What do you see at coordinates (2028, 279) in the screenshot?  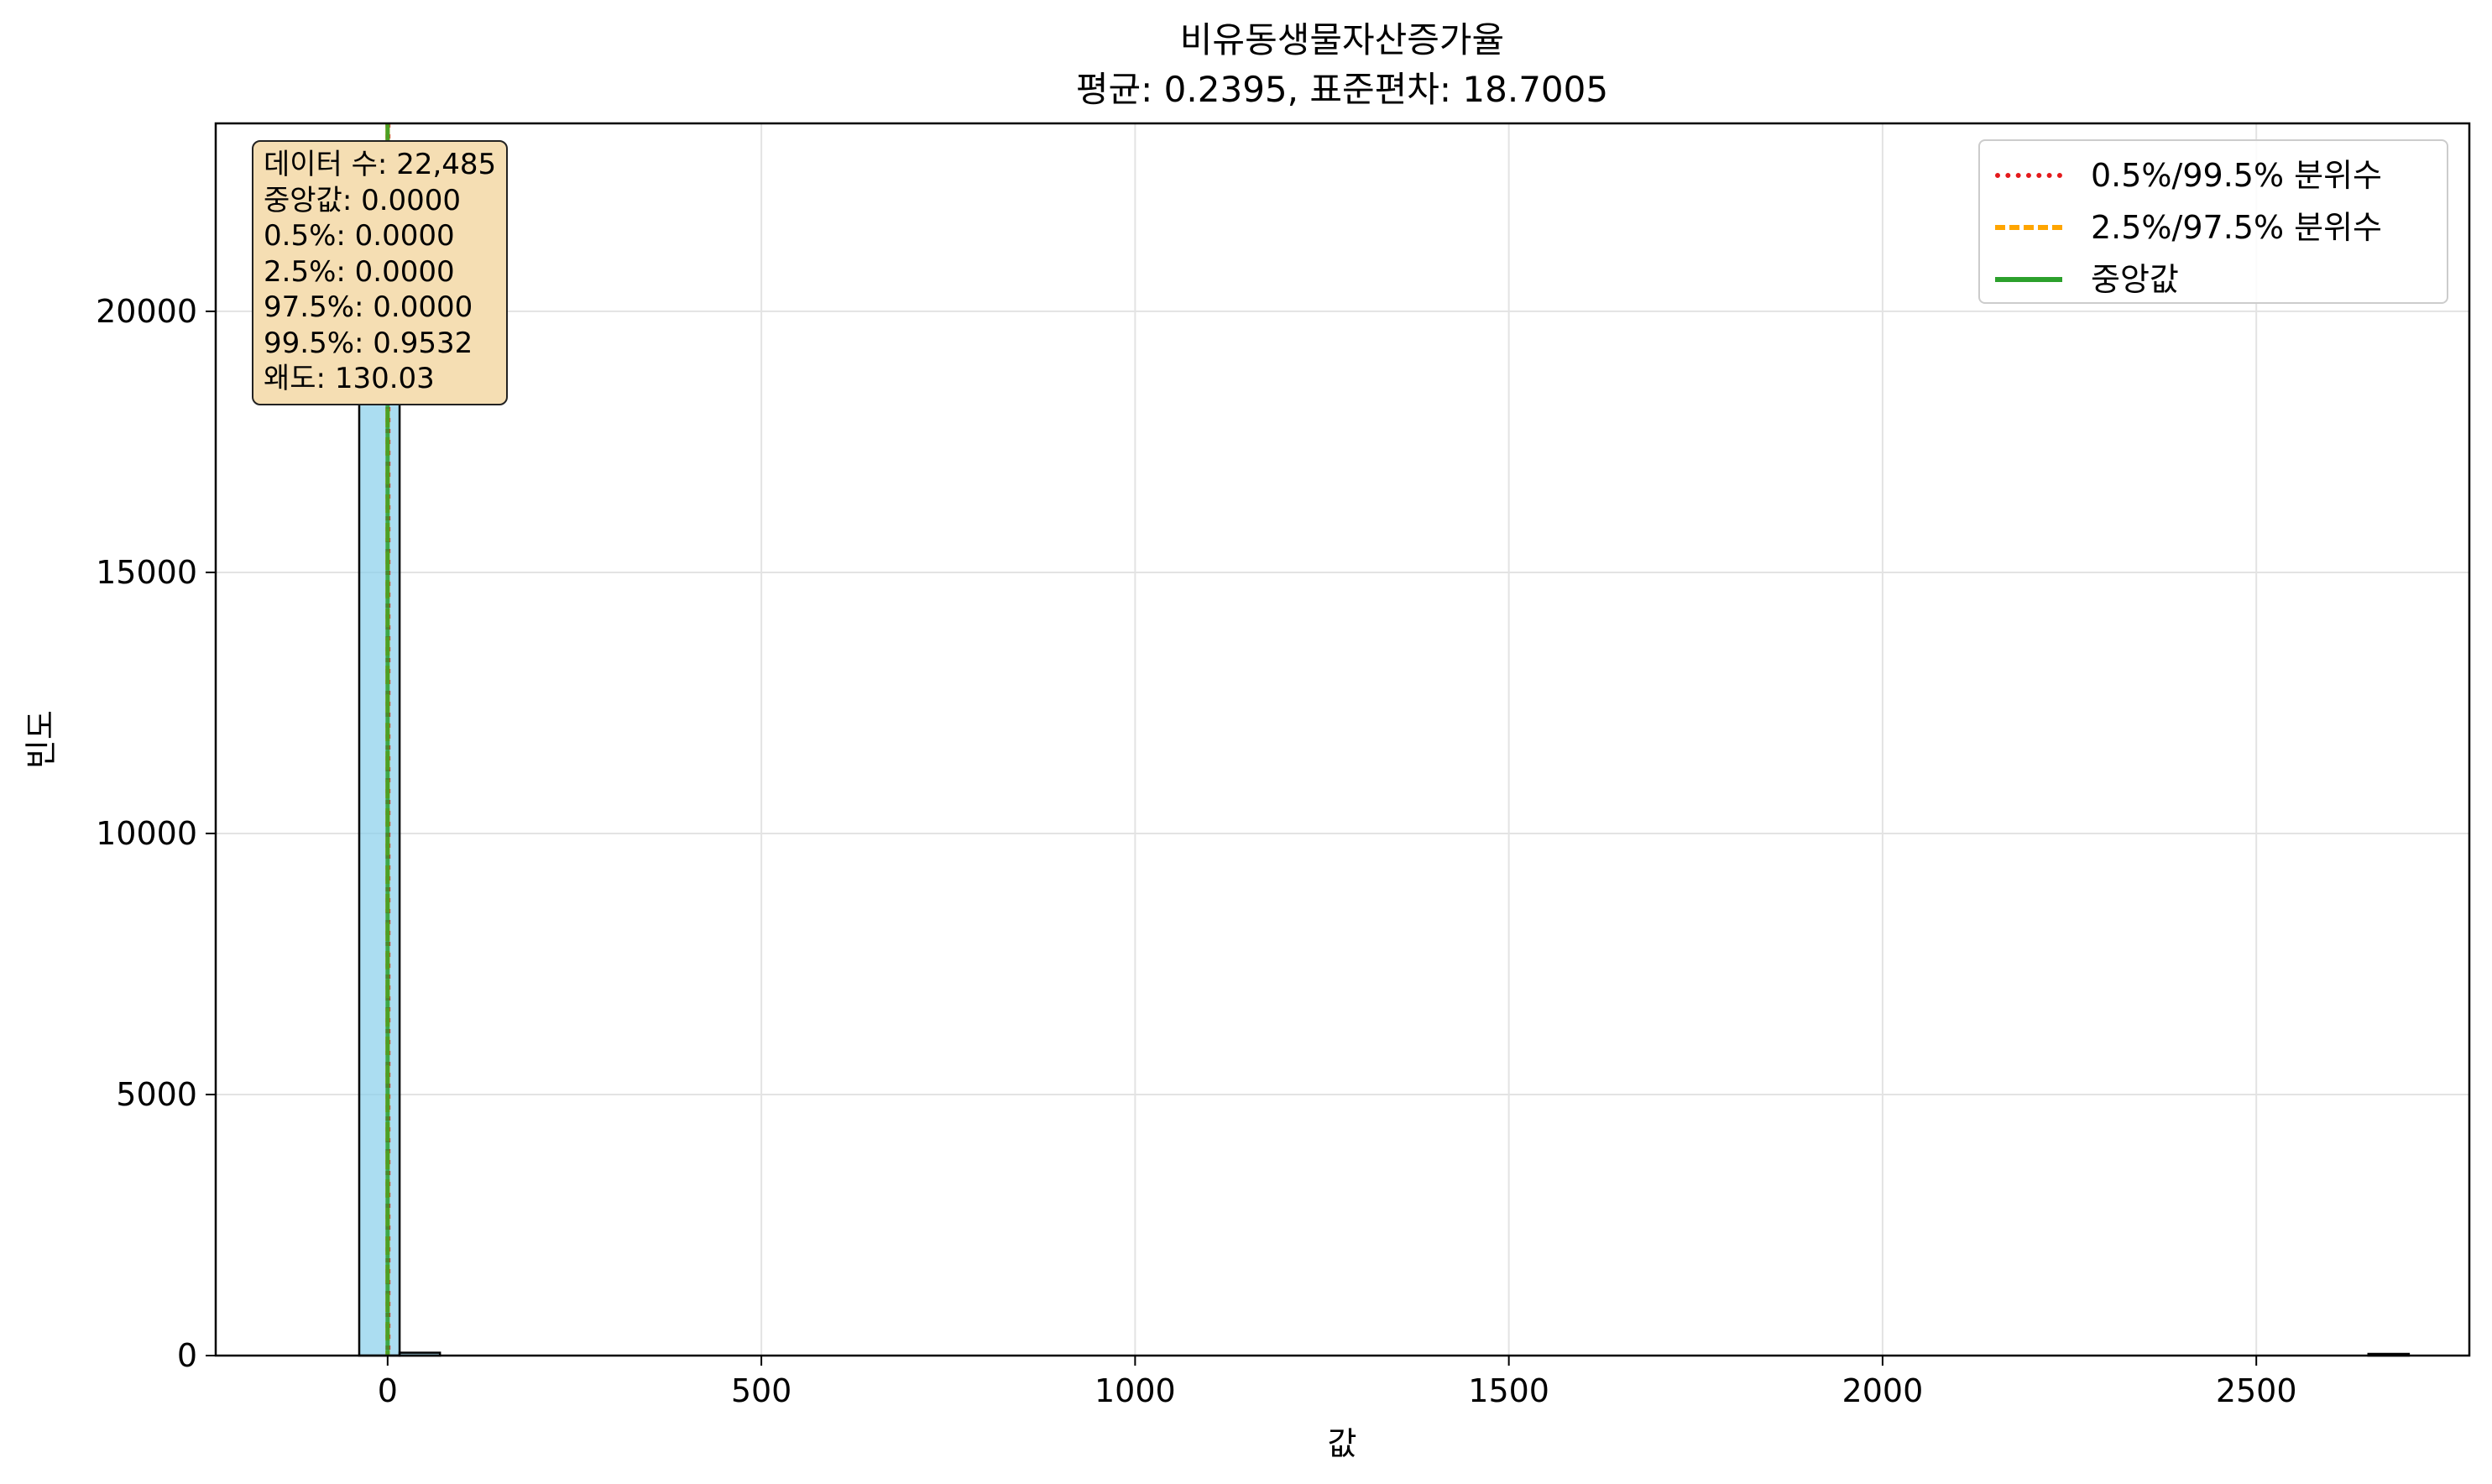 I see `solid-line-icon` at bounding box center [2028, 279].